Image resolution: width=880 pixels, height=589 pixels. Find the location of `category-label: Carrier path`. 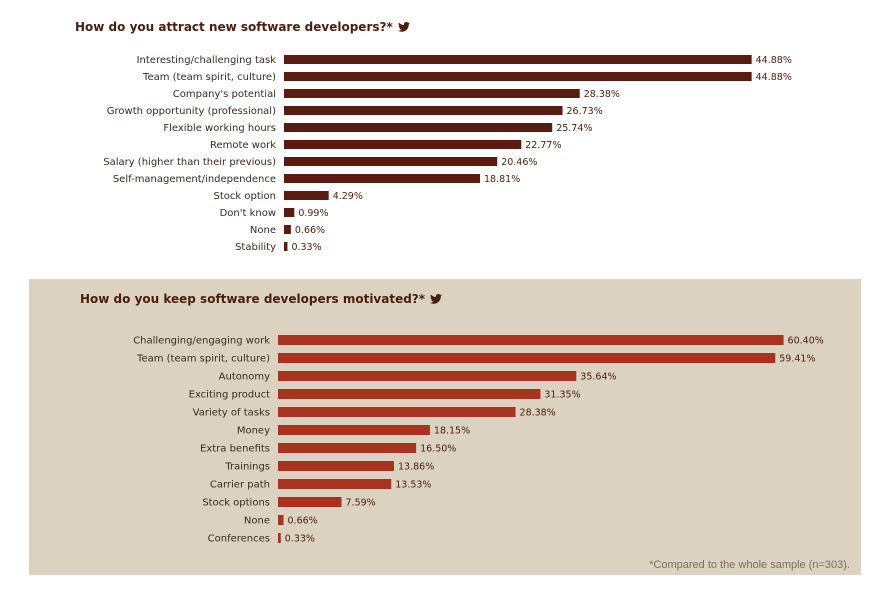

category-label: Carrier path is located at coordinates (240, 485).